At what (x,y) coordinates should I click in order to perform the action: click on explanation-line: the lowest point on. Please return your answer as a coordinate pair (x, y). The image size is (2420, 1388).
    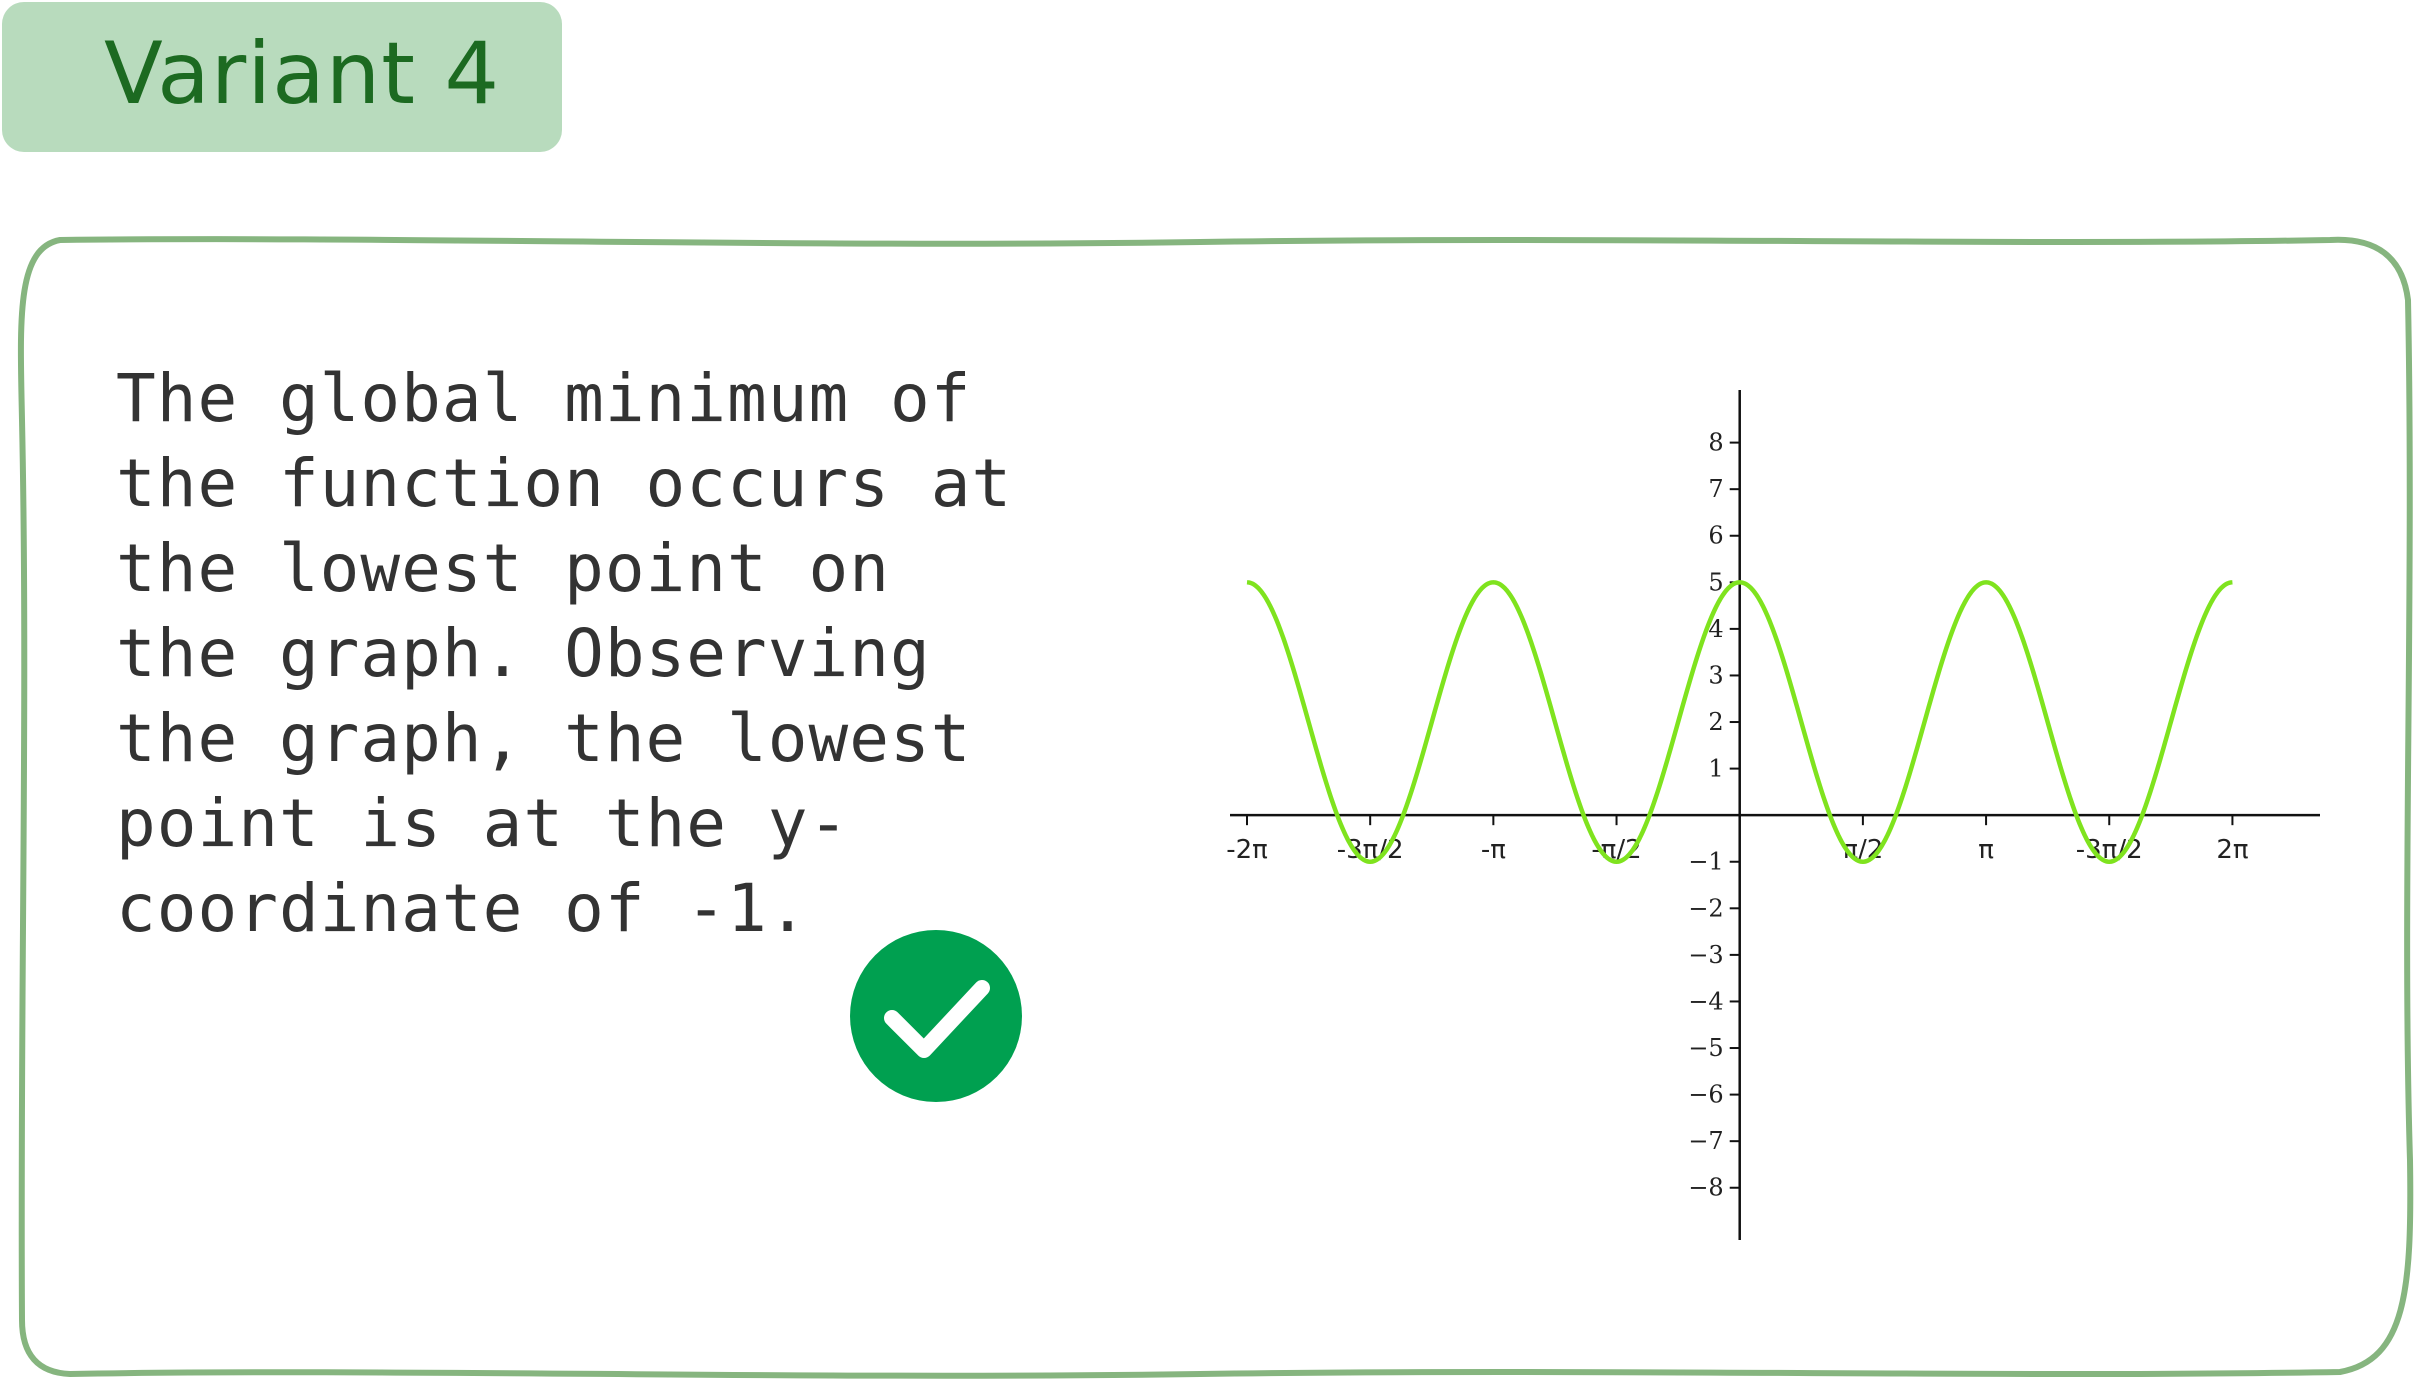
    Looking at the image, I should click on (503, 568).